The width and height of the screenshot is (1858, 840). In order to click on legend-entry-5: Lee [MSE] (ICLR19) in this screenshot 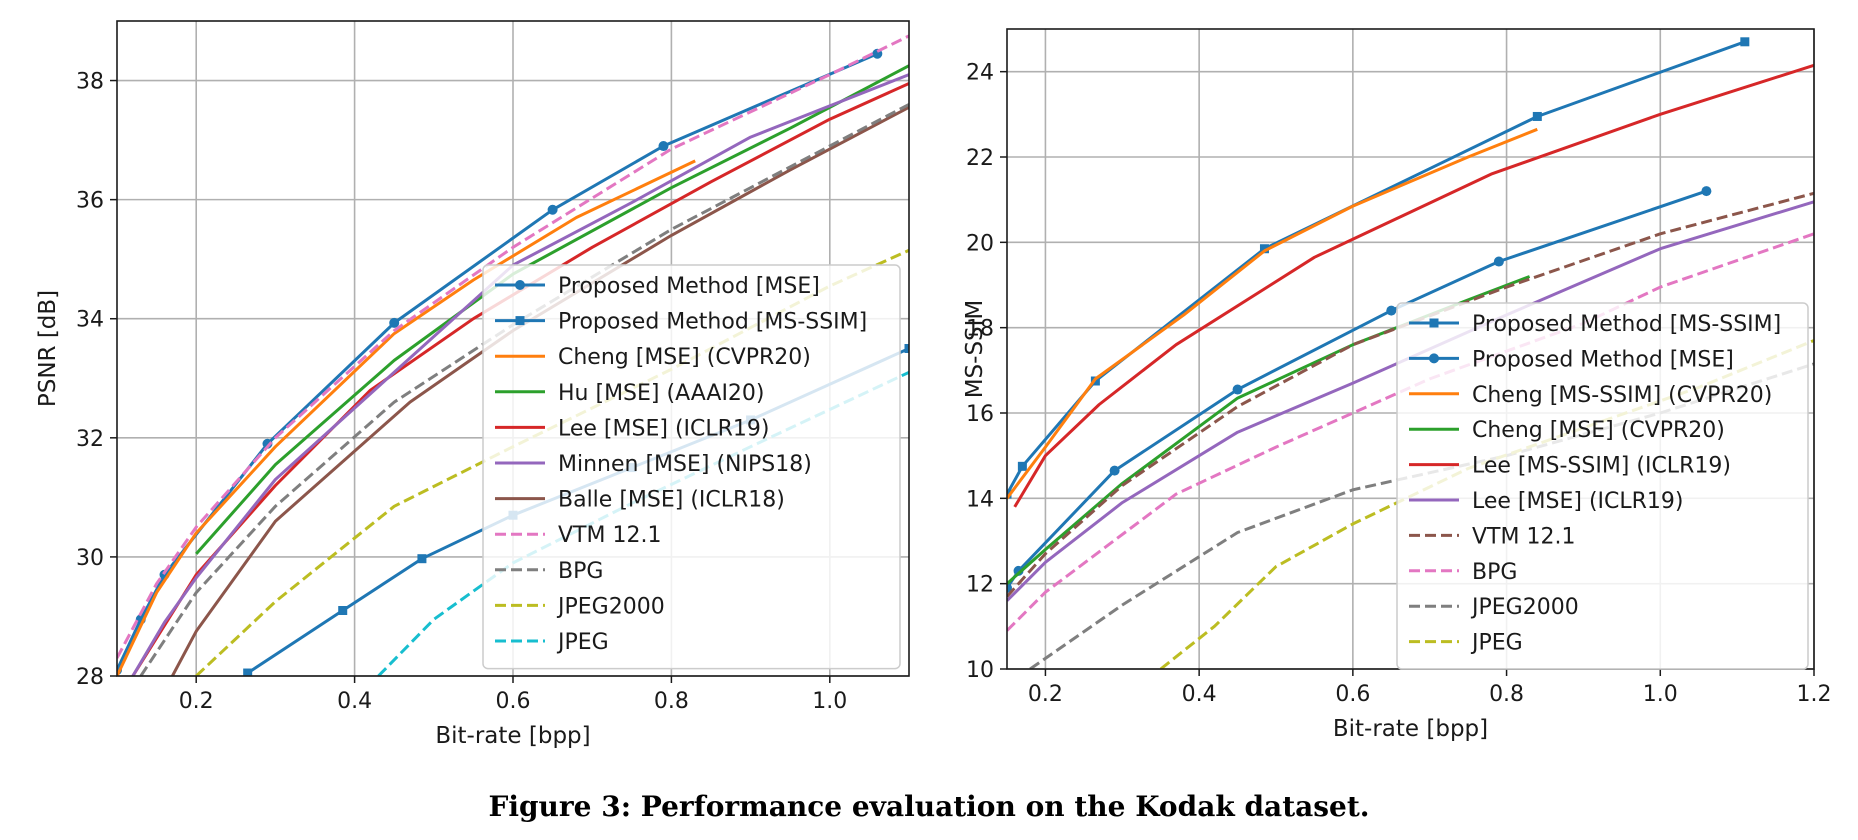, I will do `click(664, 428)`.